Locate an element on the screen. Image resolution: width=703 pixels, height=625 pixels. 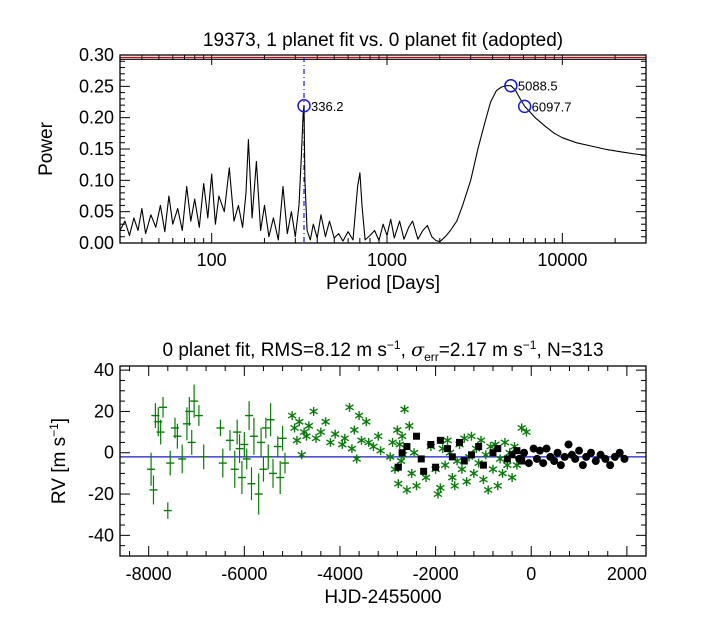
periodogram-x-axis-title: Period [Days] is located at coordinates (383, 283).